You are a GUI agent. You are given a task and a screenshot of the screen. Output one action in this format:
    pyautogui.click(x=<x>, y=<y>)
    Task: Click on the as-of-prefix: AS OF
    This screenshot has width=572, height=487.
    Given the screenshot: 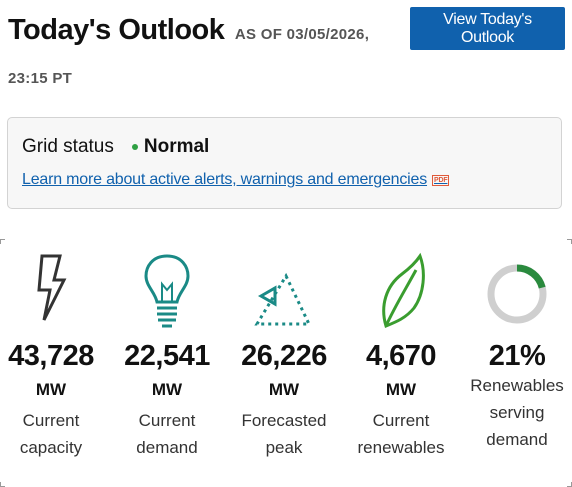 What is the action you would take?
    pyautogui.click(x=258, y=34)
    